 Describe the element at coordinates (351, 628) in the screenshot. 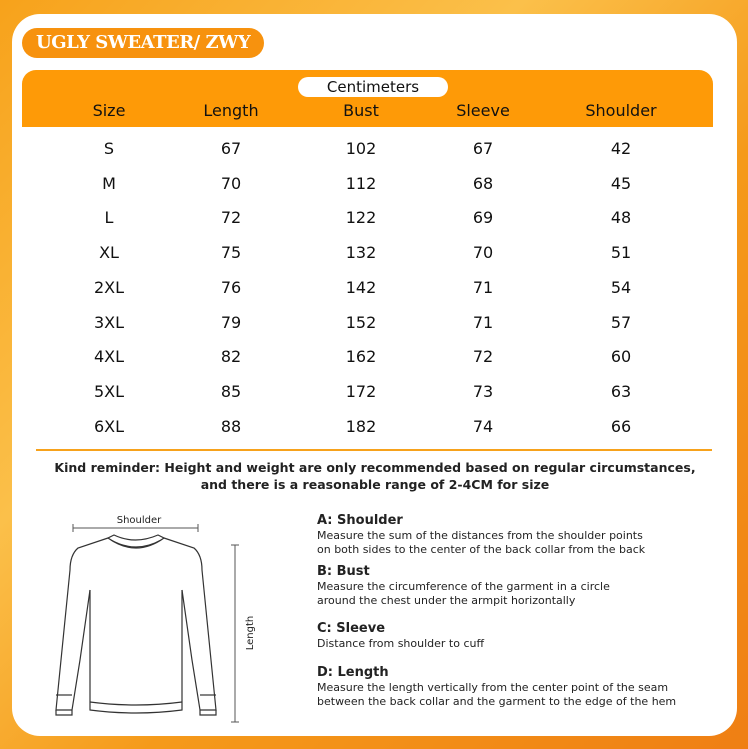

I see `description-heading: C: Sleeve` at that location.